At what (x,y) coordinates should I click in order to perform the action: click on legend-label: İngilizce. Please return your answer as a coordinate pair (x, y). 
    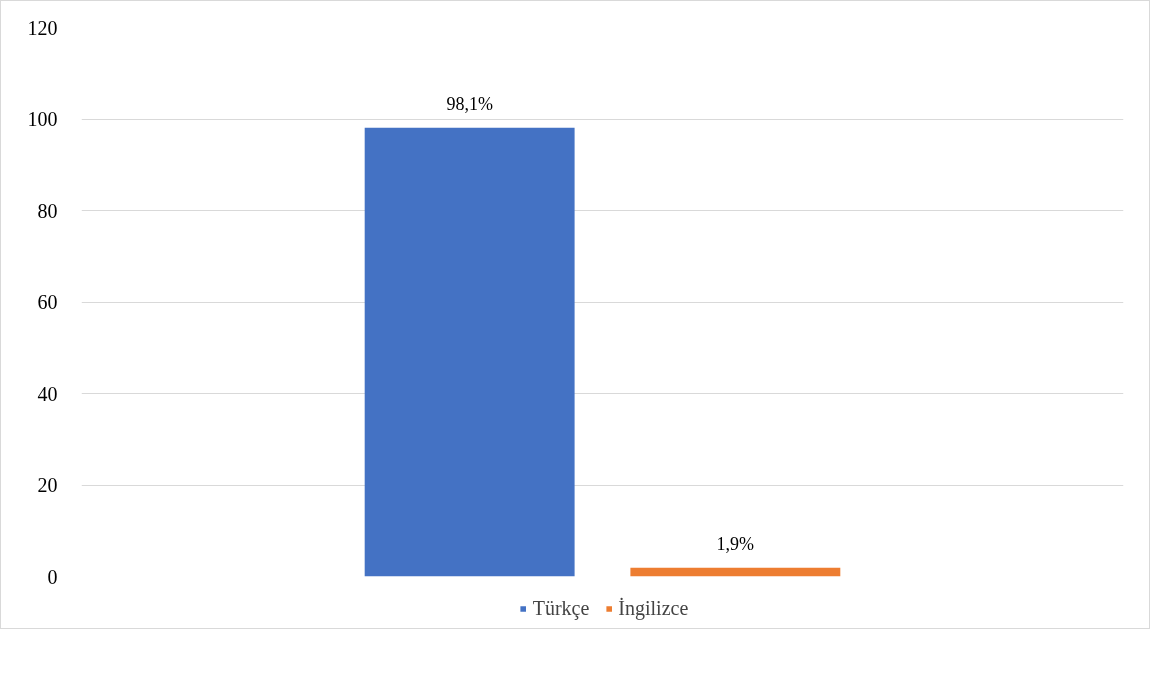
    Looking at the image, I should click on (653, 608).